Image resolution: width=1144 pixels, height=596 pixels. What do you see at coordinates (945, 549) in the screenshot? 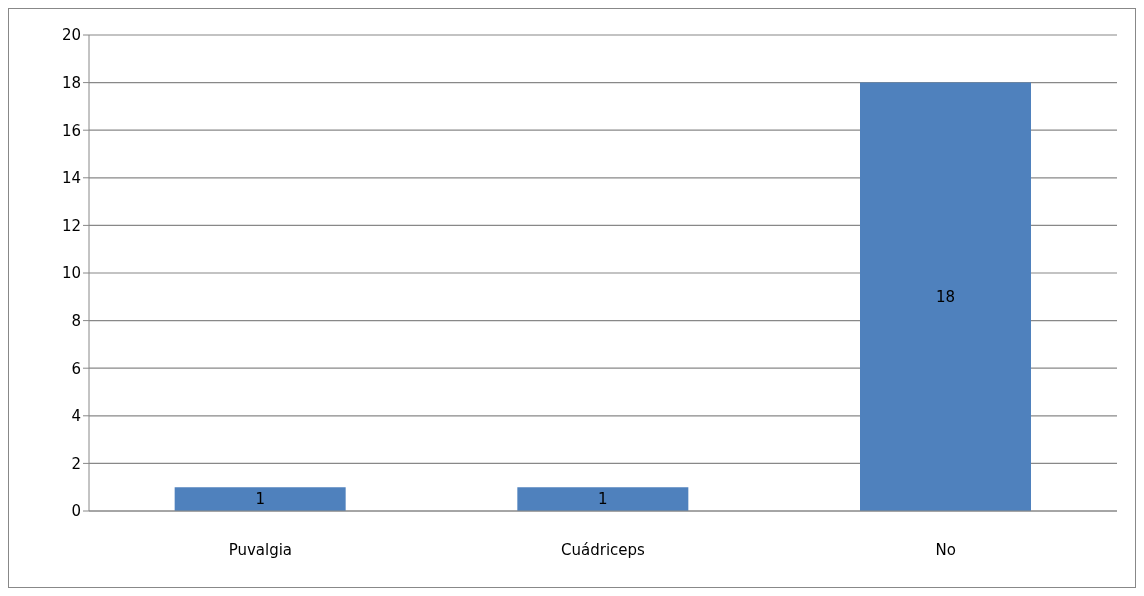
I see `x-tick-label: No` at bounding box center [945, 549].